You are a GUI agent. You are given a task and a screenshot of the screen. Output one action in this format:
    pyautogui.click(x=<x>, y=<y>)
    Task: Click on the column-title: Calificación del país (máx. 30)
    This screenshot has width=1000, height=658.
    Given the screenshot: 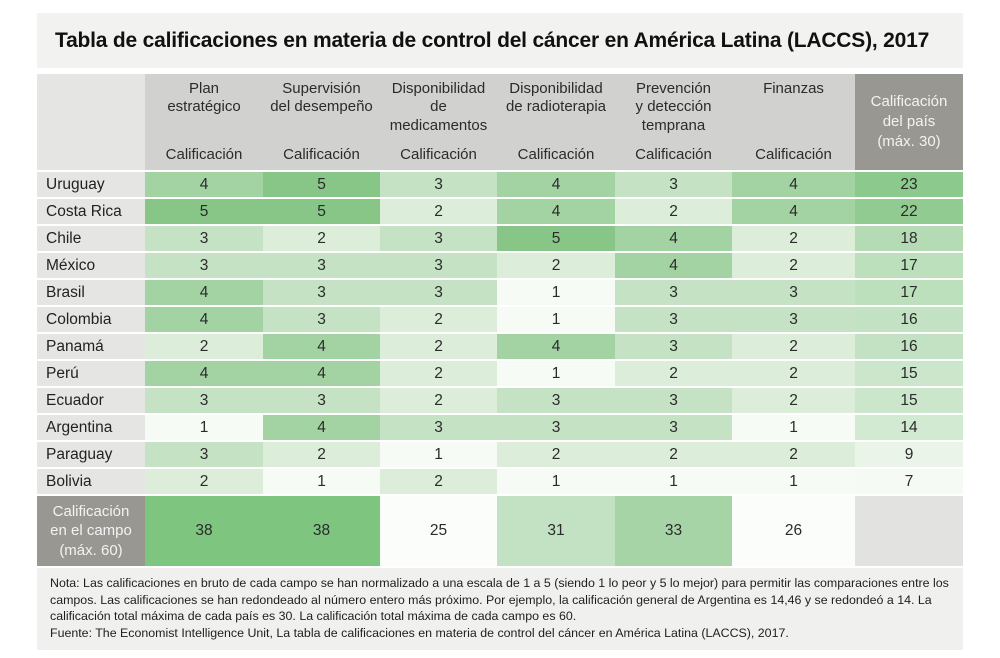 What is the action you would take?
    pyautogui.click(x=909, y=121)
    